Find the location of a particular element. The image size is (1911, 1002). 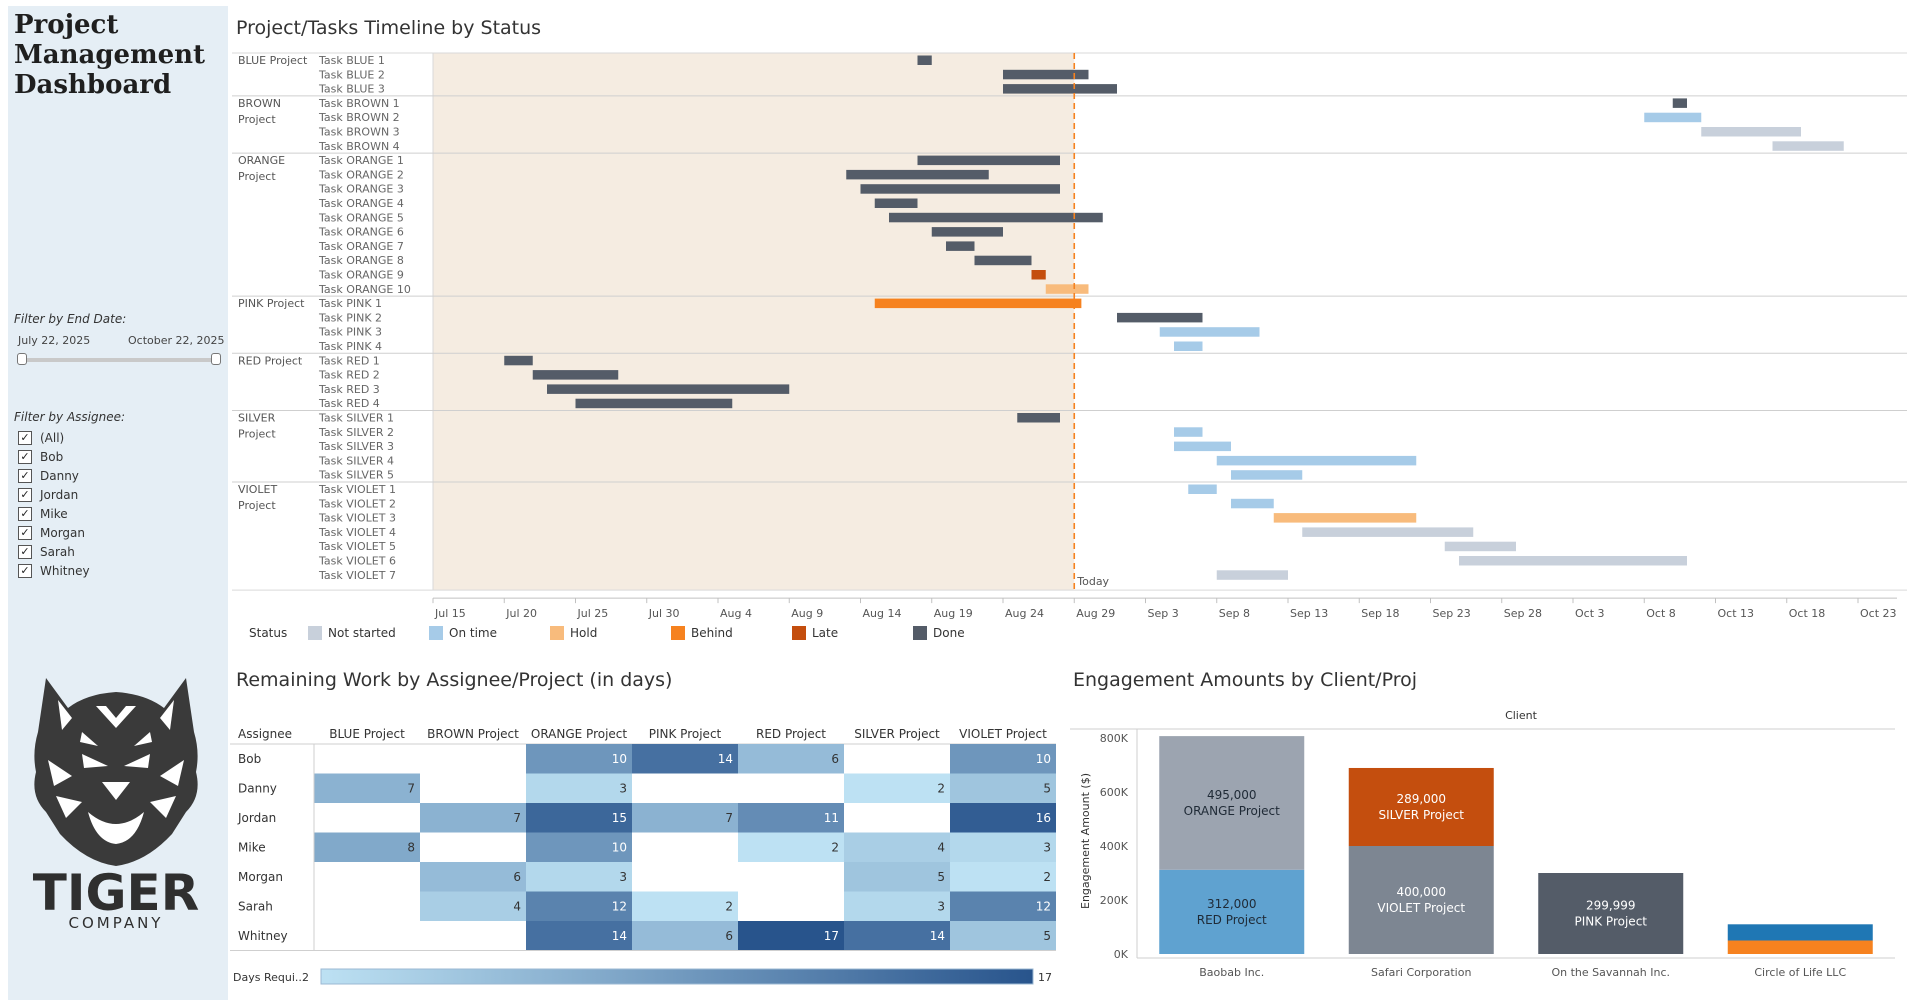

x-category-label: Circle of Life LLC is located at coordinates (1800, 972).